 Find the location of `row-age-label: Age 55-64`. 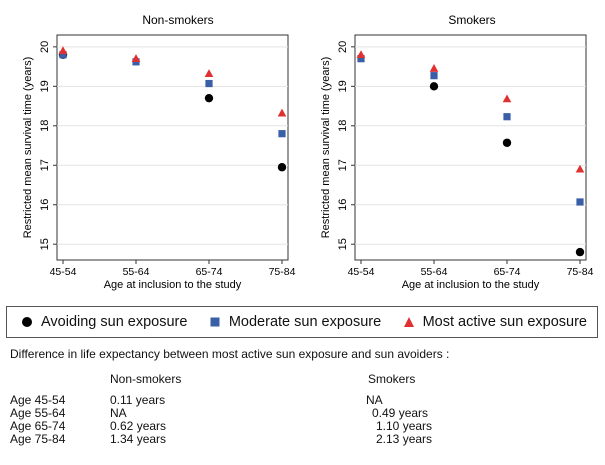

row-age-label: Age 55-64 is located at coordinates (38, 413).